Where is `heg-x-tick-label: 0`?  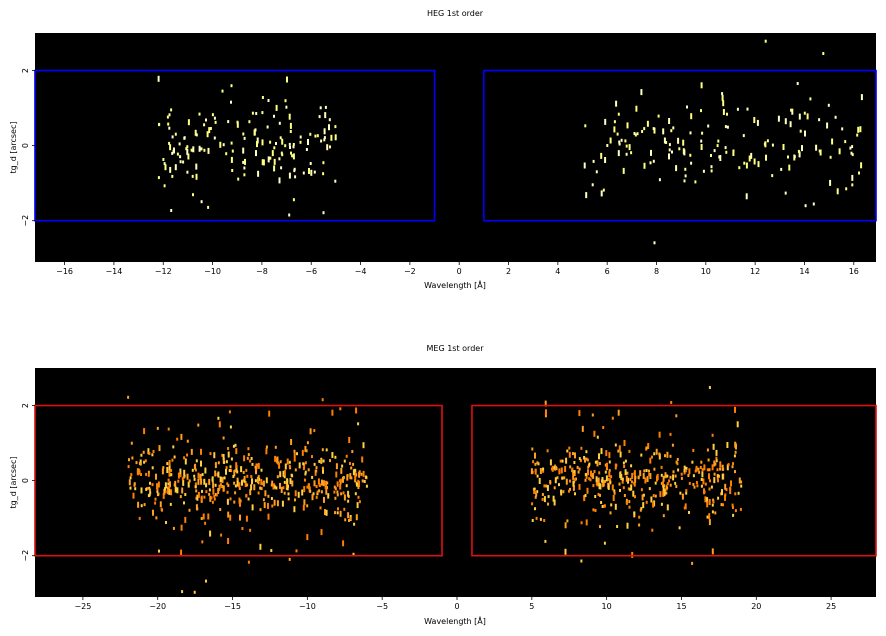
heg-x-tick-label: 0 is located at coordinates (459, 271).